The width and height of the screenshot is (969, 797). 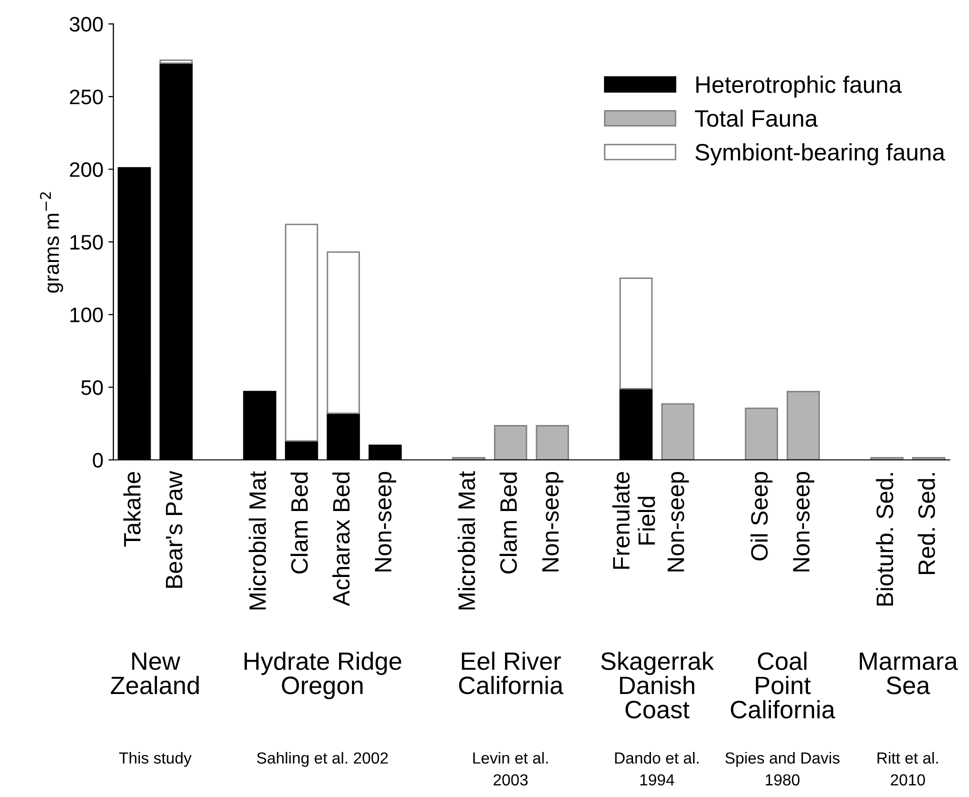 What do you see at coordinates (761, 516) in the screenshot?
I see `x-tick-label: Oil Seep` at bounding box center [761, 516].